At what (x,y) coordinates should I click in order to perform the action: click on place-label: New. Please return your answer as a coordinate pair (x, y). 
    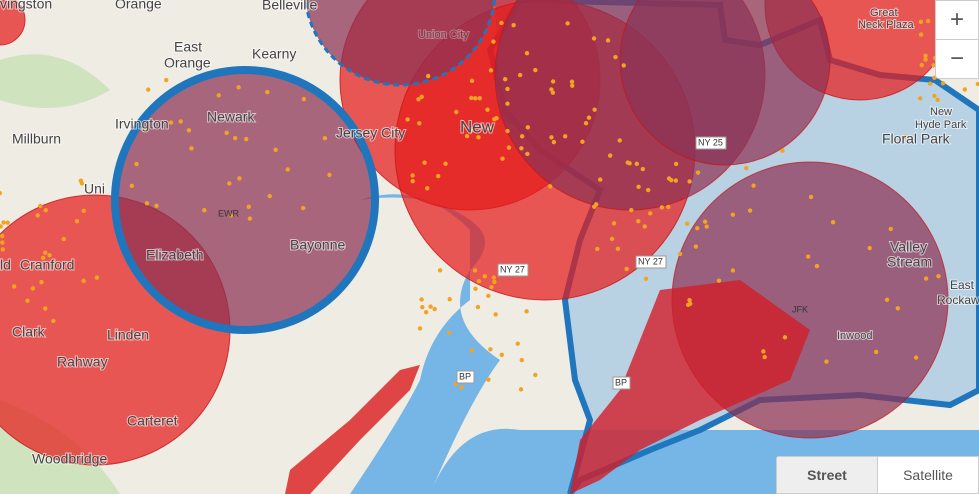
    Looking at the image, I should click on (941, 112).